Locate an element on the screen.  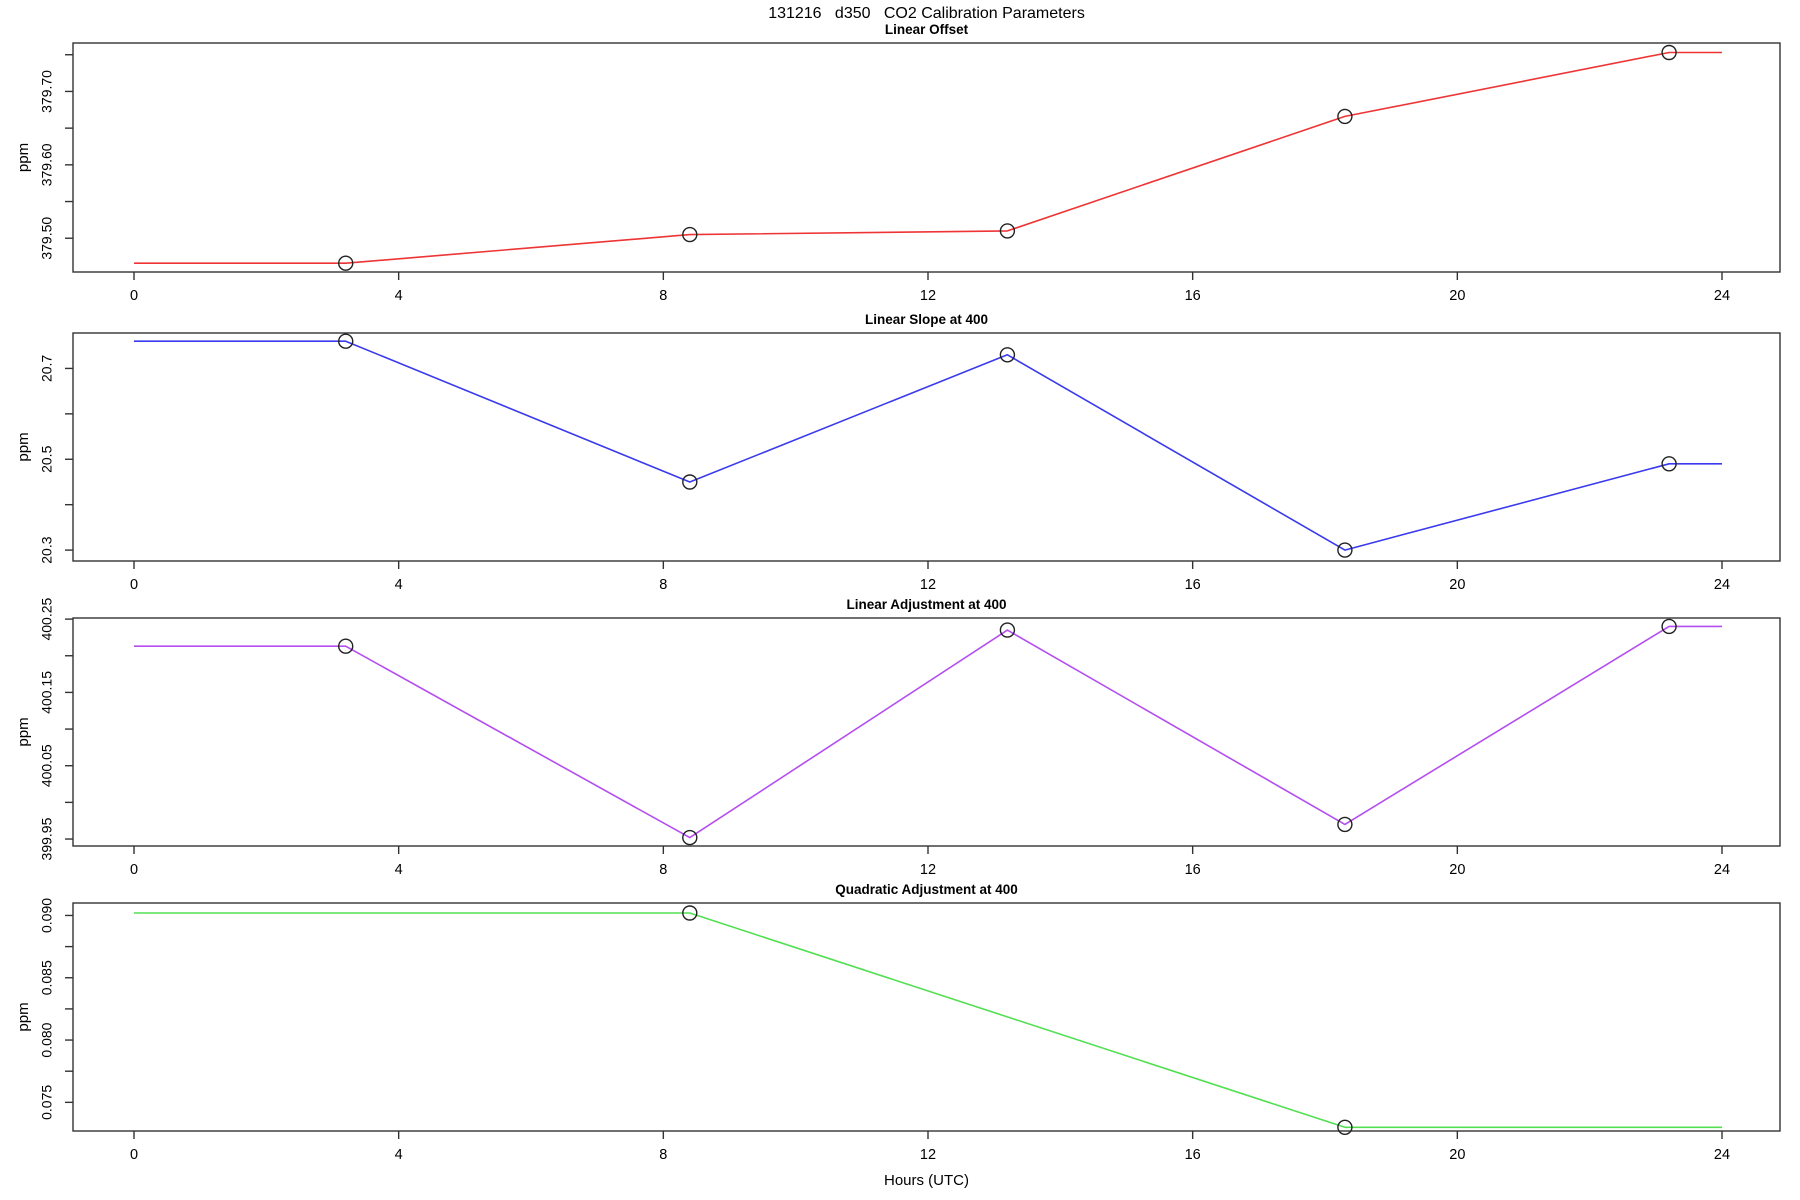
y-tick-label: 0.080 is located at coordinates (47, 1039).